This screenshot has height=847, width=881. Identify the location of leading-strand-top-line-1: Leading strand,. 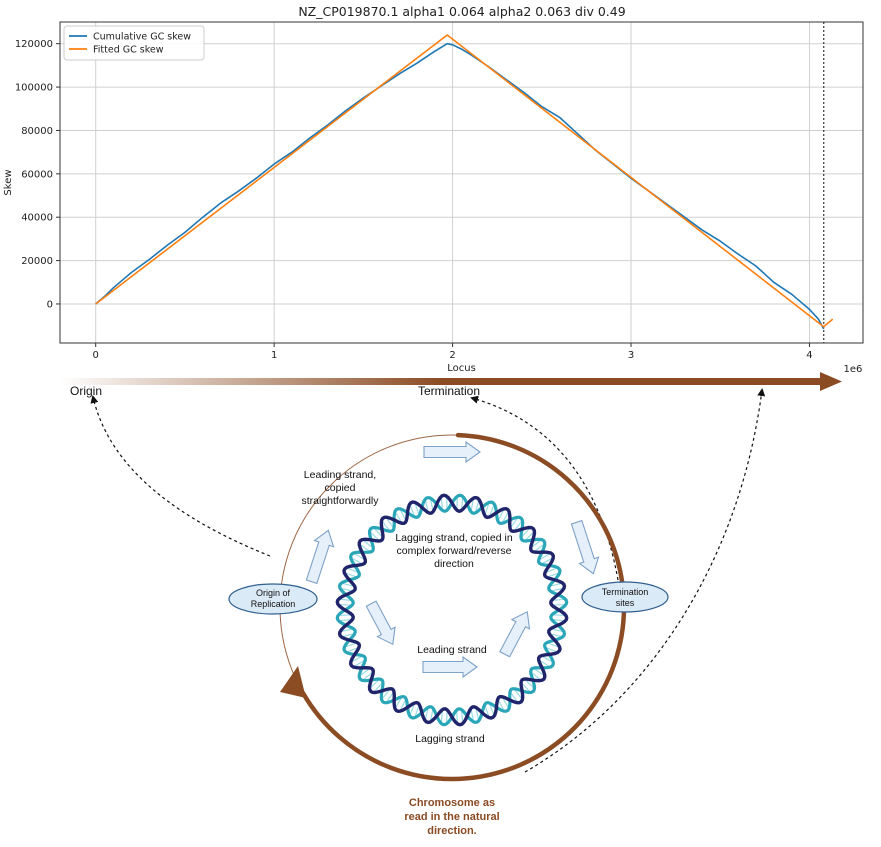
(340, 475).